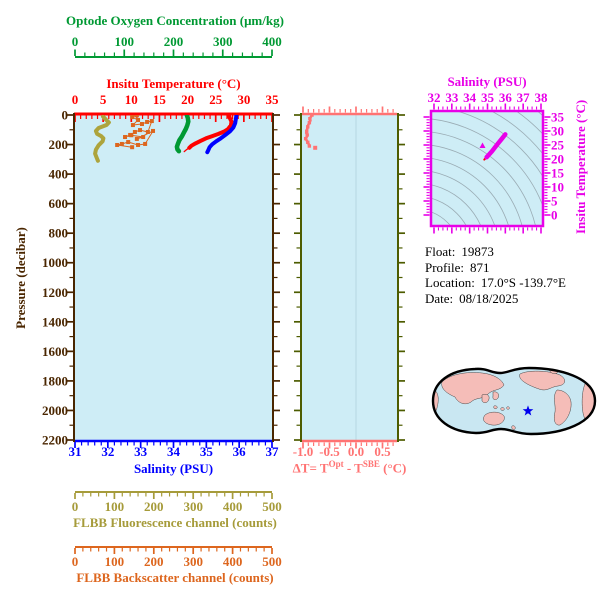  Describe the element at coordinates (175, 522) in the screenshot. I see `fluorescence-axis-title: FLBB Fluorescence channel (counts)` at that location.